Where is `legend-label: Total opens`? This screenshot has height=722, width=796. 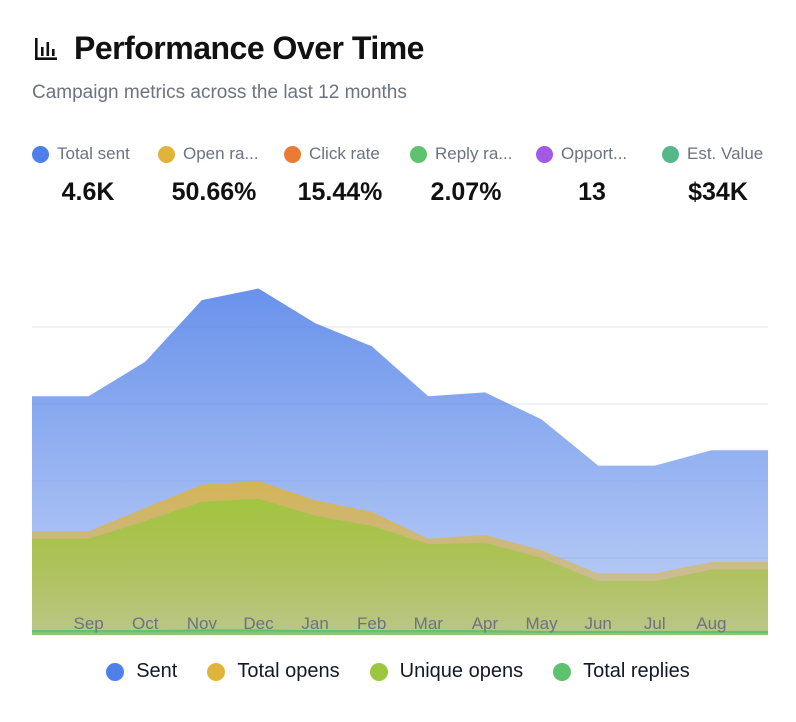
legend-label: Total opens is located at coordinates (288, 671).